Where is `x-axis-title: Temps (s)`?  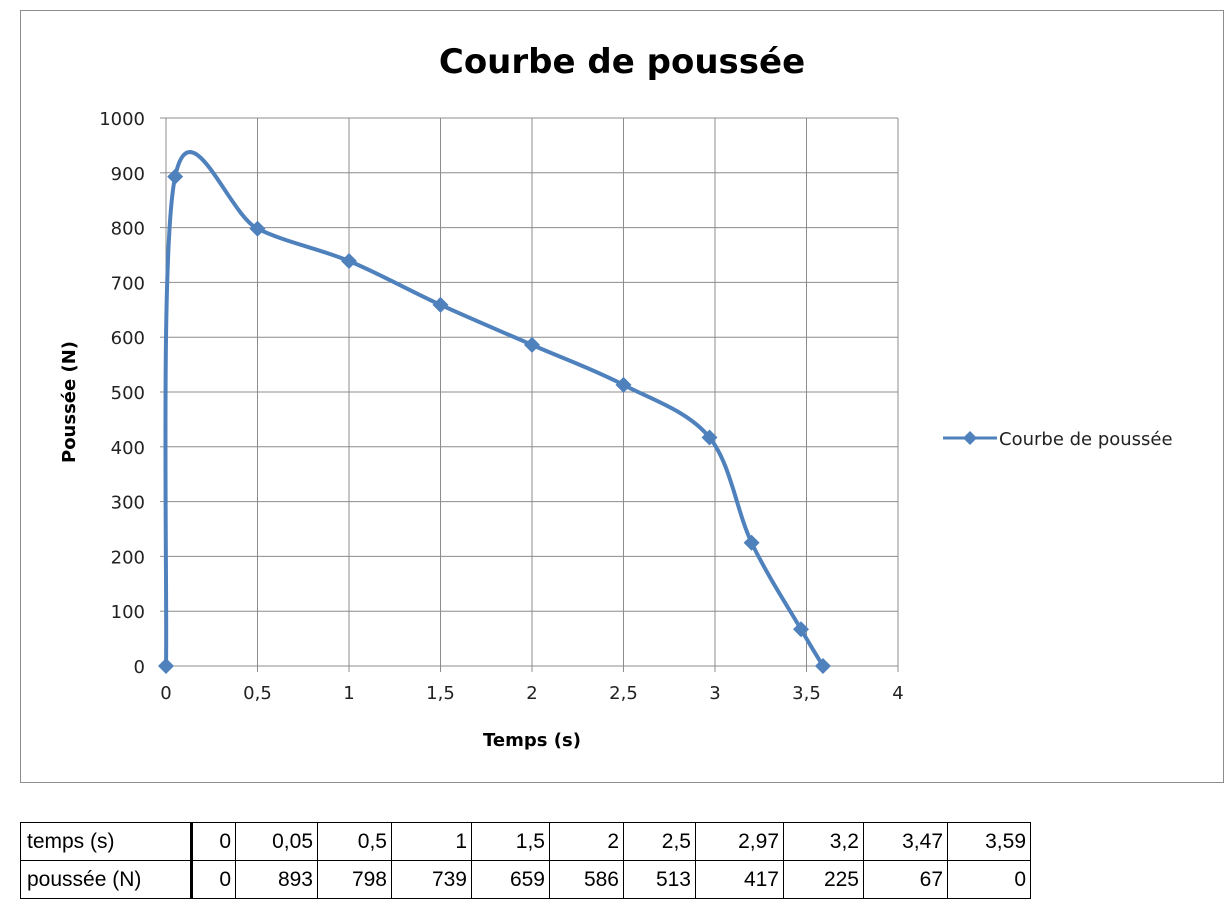 x-axis-title: Temps (s) is located at coordinates (532, 740).